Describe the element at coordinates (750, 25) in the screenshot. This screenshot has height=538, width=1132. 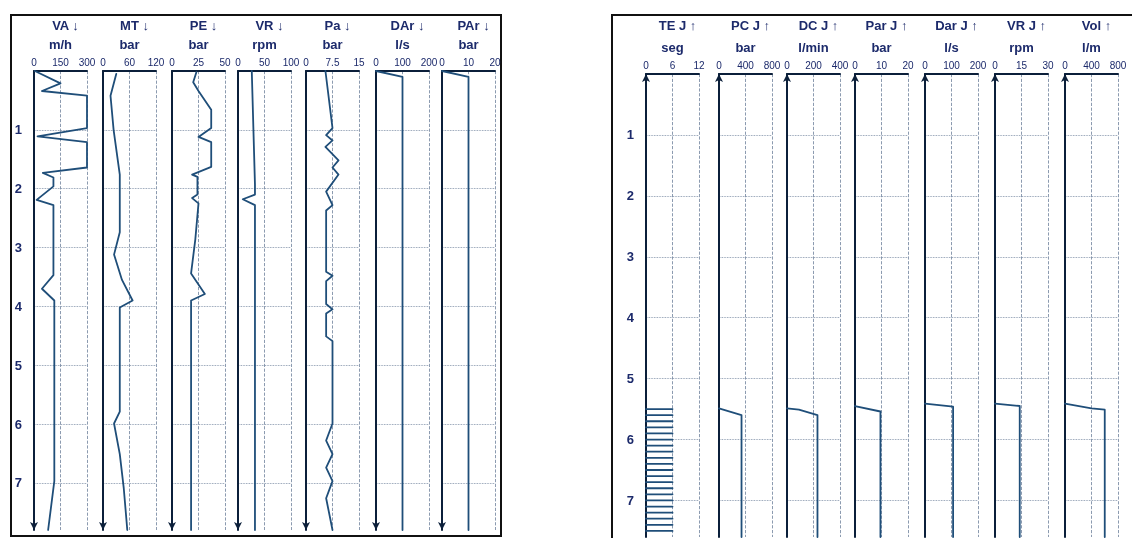
I see `chart-title: PC J ↑` at that location.